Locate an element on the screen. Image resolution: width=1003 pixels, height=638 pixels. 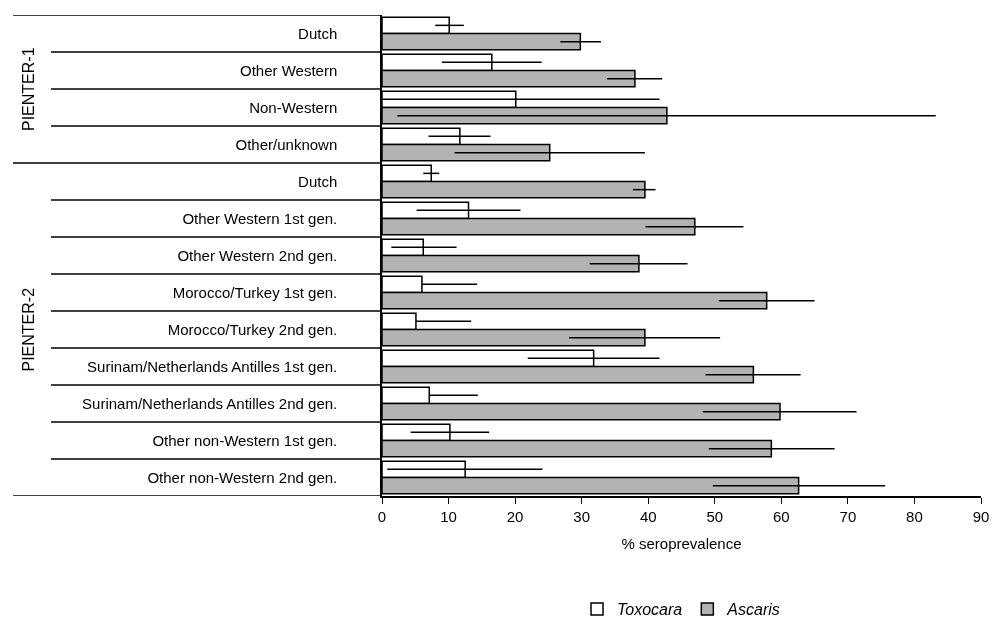
y-tick-label: Other non-Western 1st gen. is located at coordinates (245, 440).